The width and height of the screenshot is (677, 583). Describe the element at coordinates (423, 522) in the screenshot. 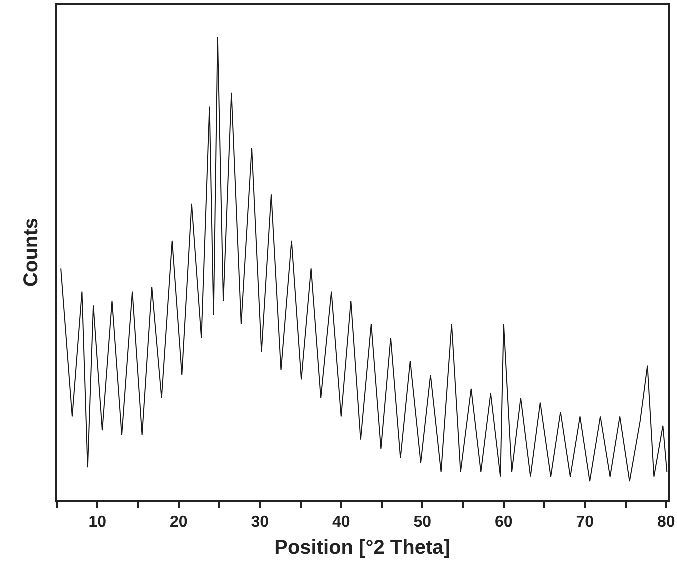

I see `x-tick-label: 50` at that location.